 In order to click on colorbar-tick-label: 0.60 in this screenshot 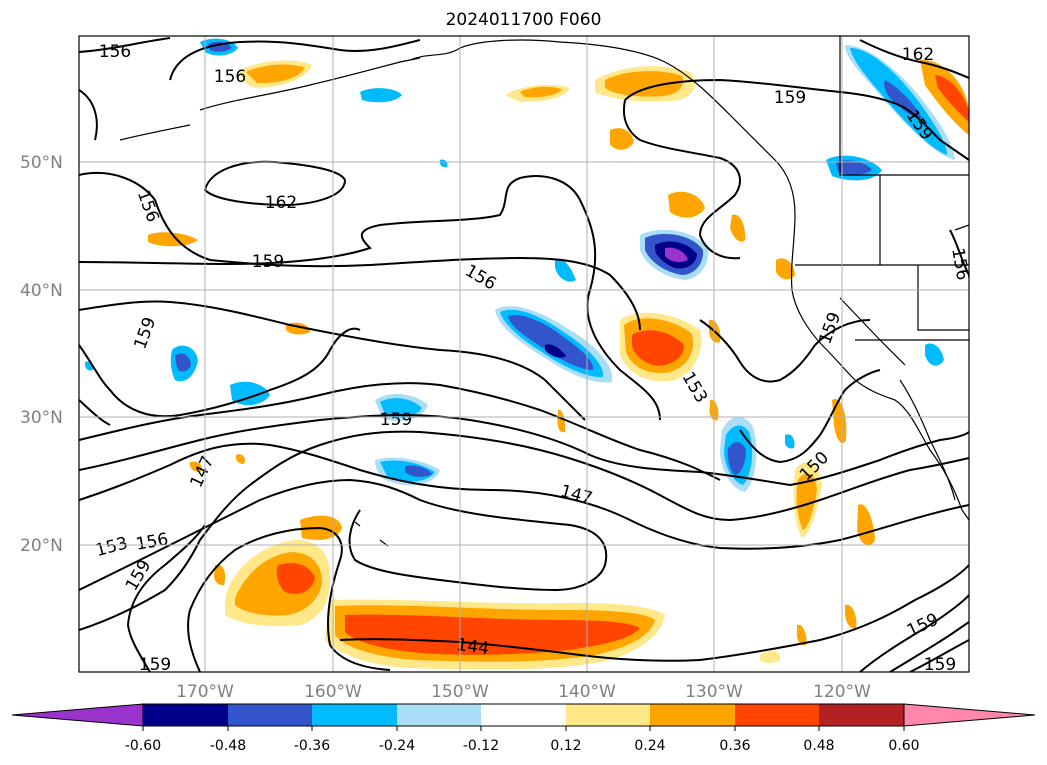, I will do `click(903, 746)`.